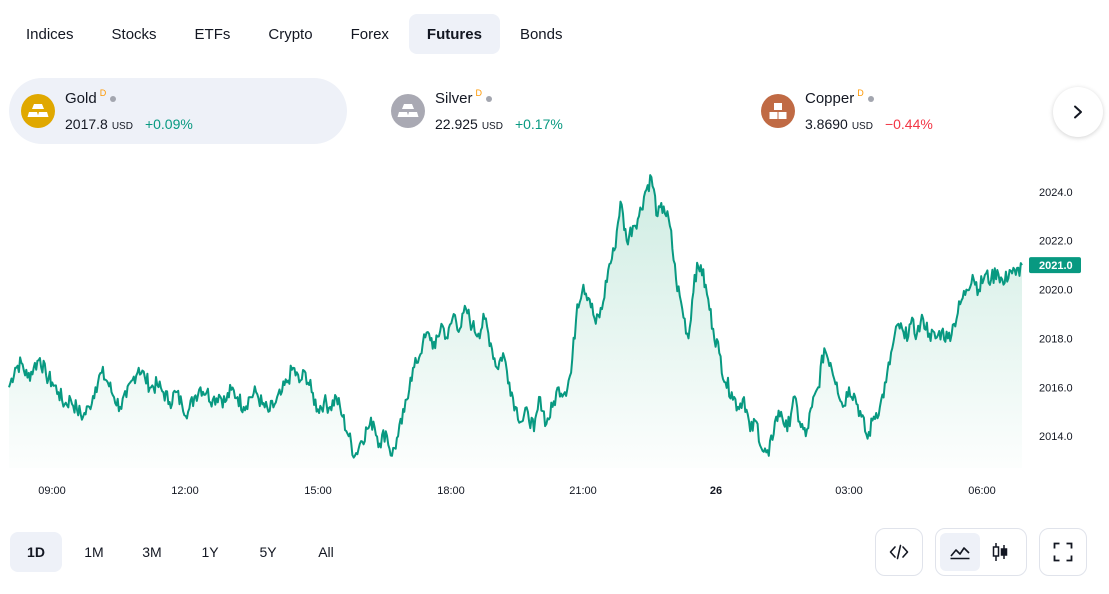 The image size is (1109, 594). What do you see at coordinates (499, 110) in the screenshot?
I see `symbol-info: Silver D 22.925 USD +0.17%` at bounding box center [499, 110].